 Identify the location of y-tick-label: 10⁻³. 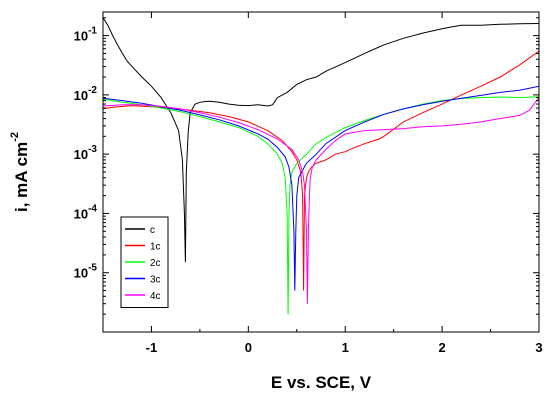
(86, 153).